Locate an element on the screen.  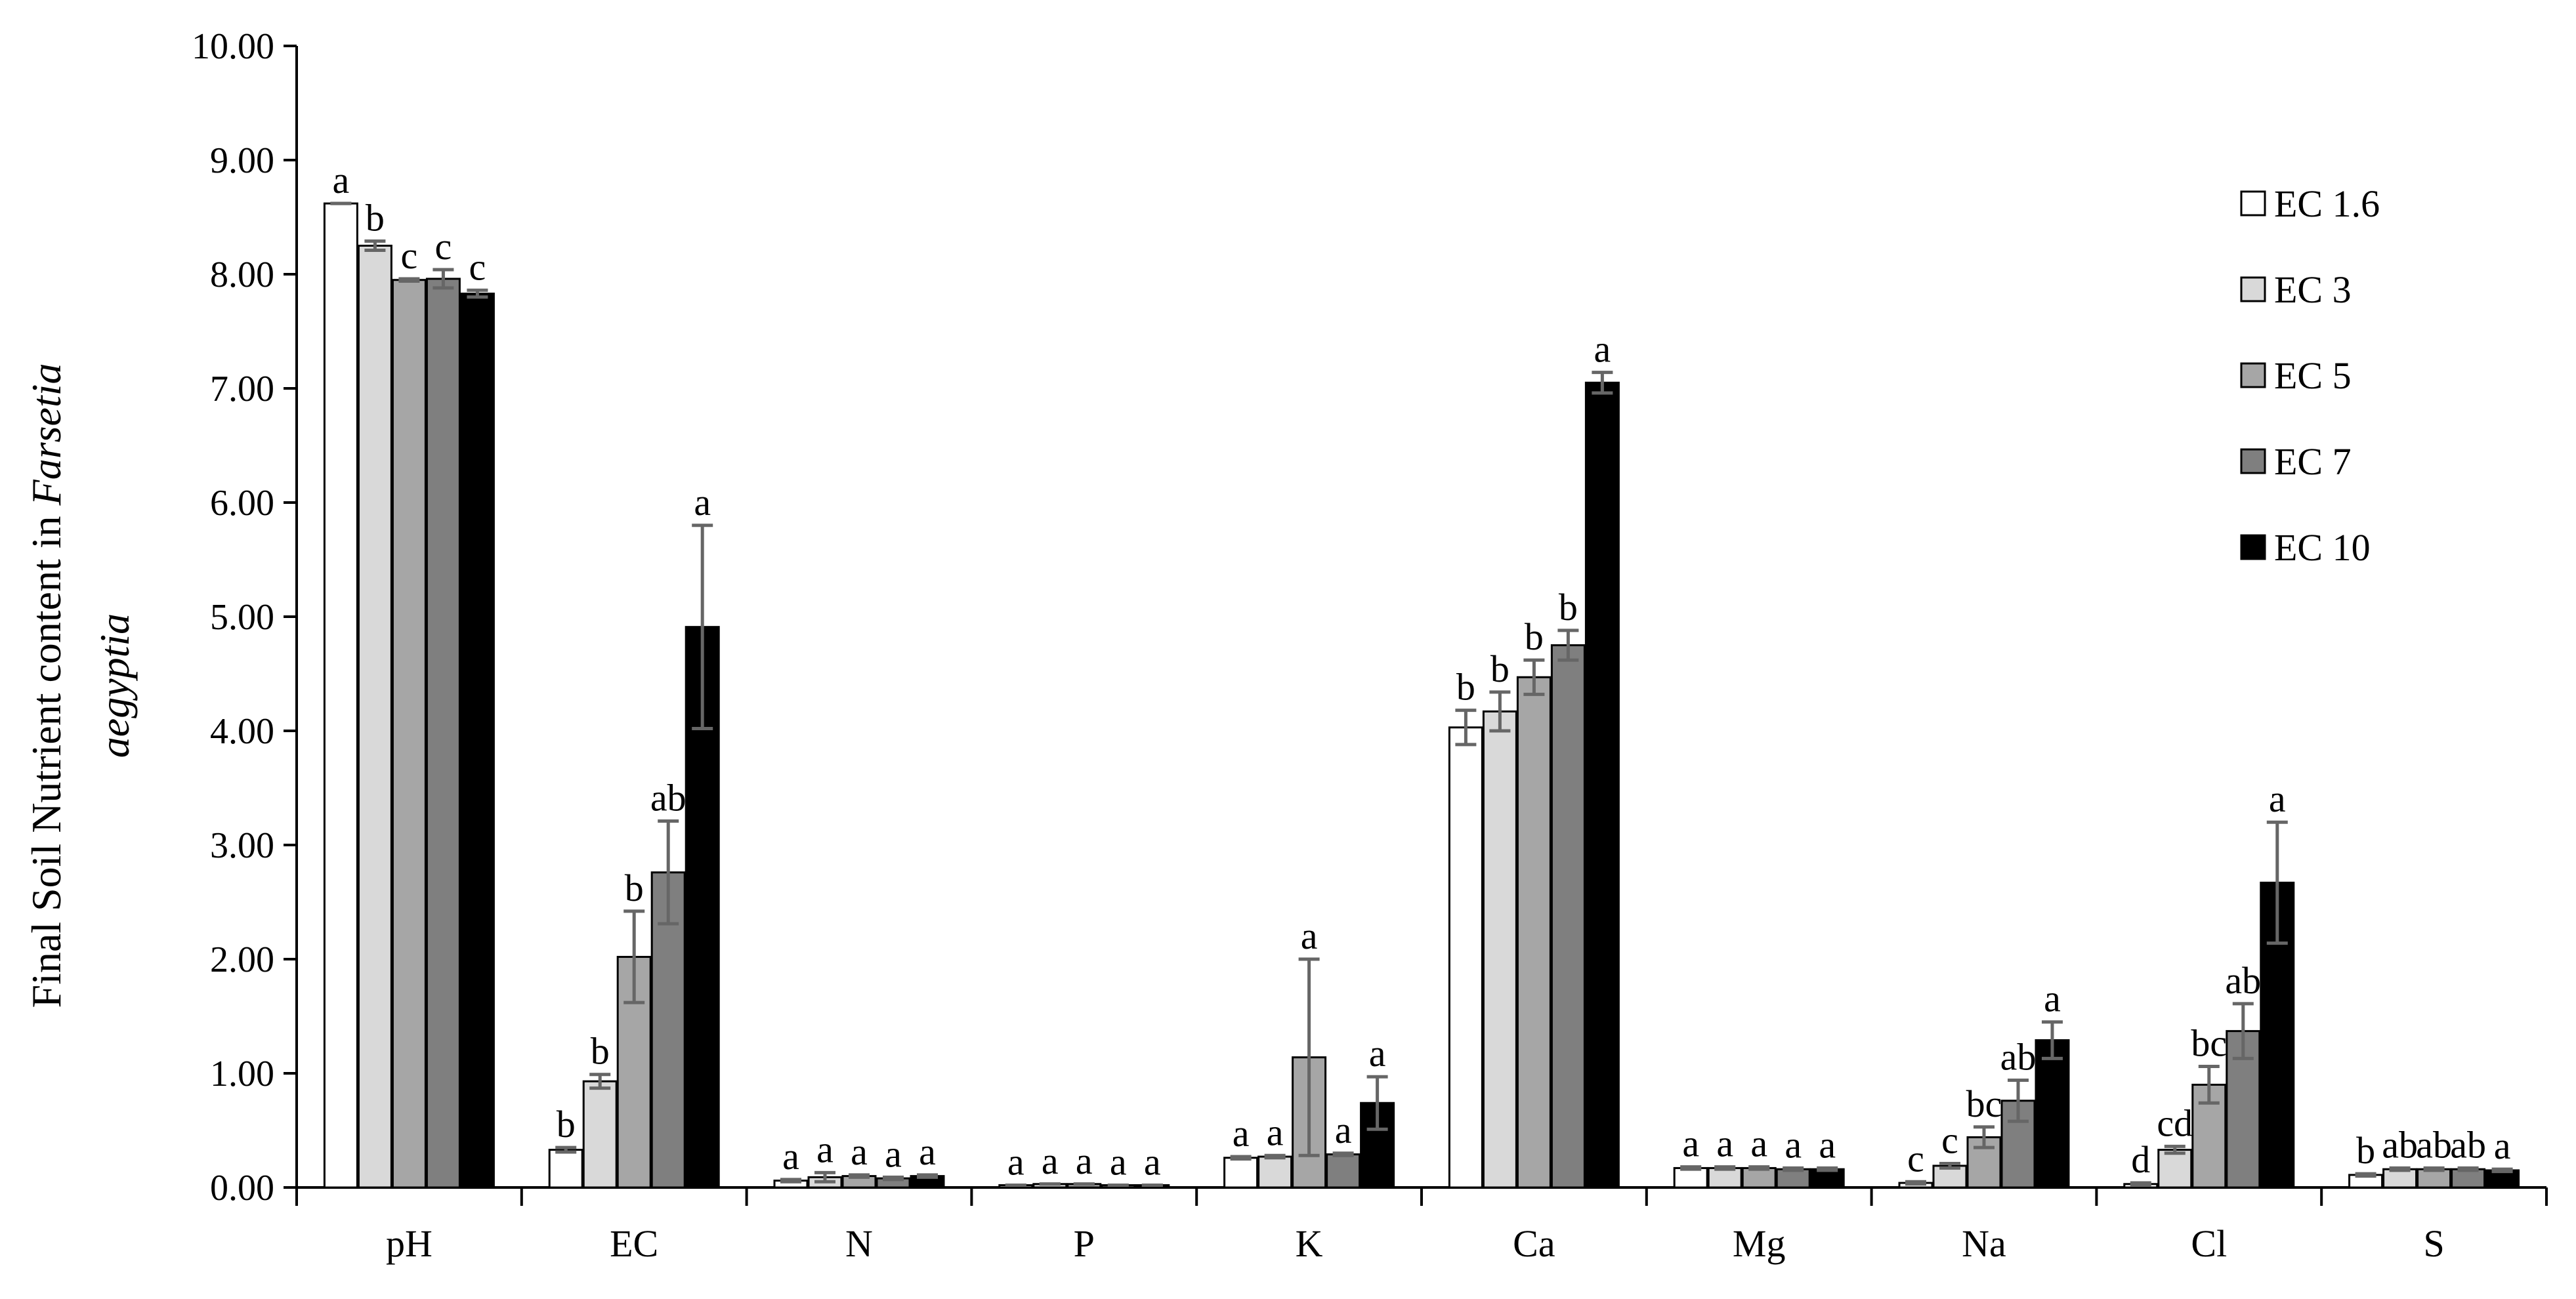
legend-label: EC 3 is located at coordinates (2313, 289).